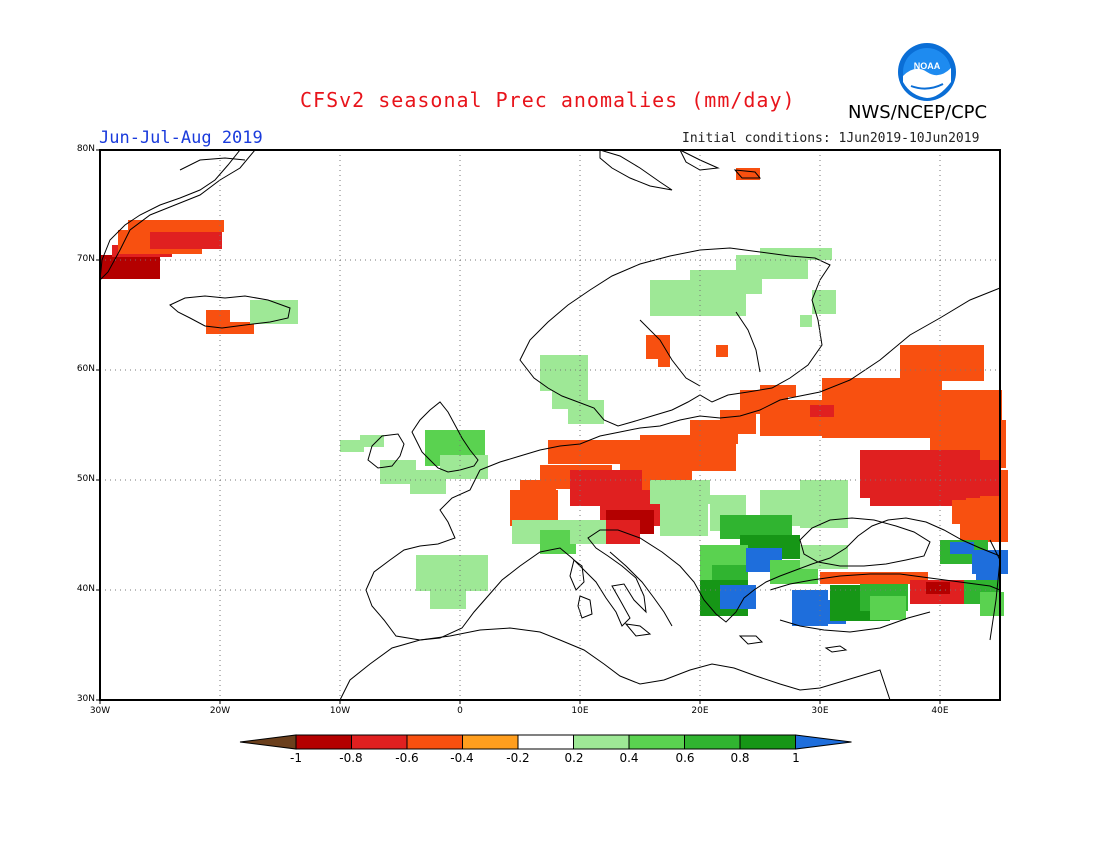 This screenshot has width=1100, height=850. I want to click on colorbar-tick-label: 0.8, so click(740, 758).